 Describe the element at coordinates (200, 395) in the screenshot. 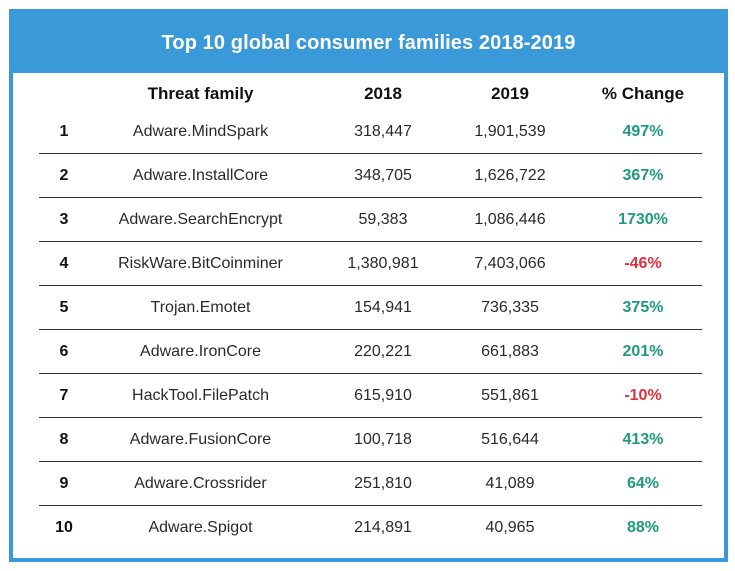

I see `row-threat-family: HackTool.FilePatch` at that location.